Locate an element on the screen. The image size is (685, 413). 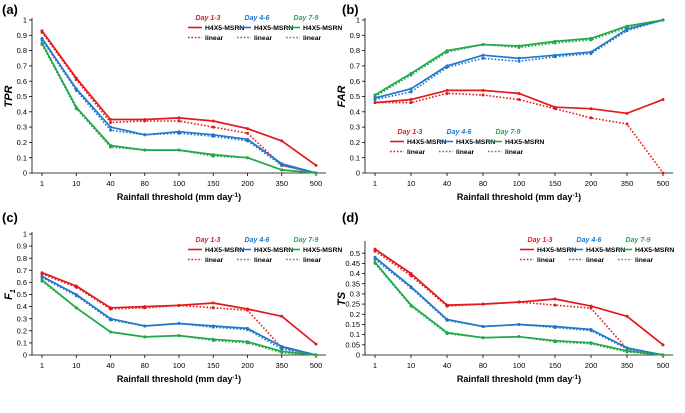
y-tick-label: 0.7 is located at coordinates (22, 66).